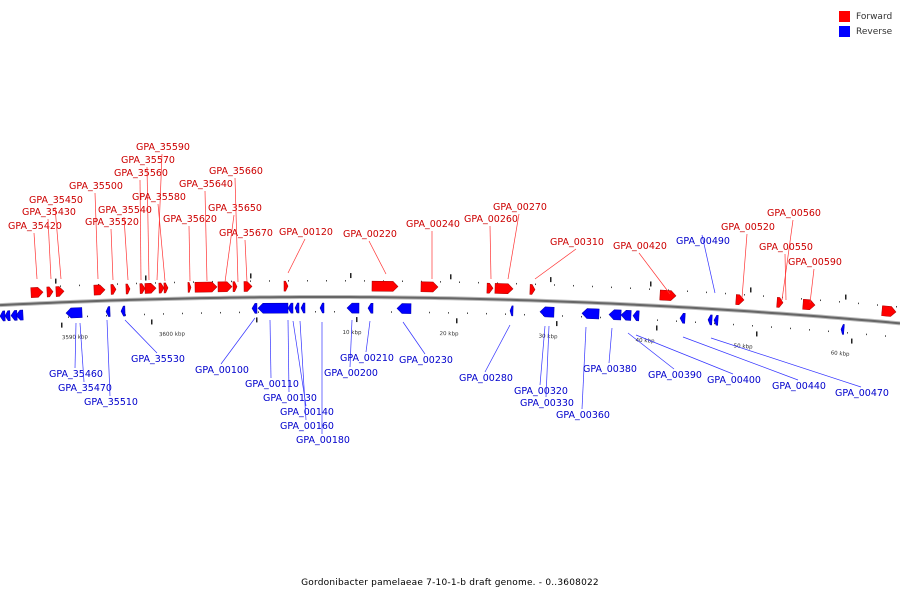 The width and height of the screenshot is (900, 600). I want to click on scale-tick-label: 3600 kbp, so click(172, 334).